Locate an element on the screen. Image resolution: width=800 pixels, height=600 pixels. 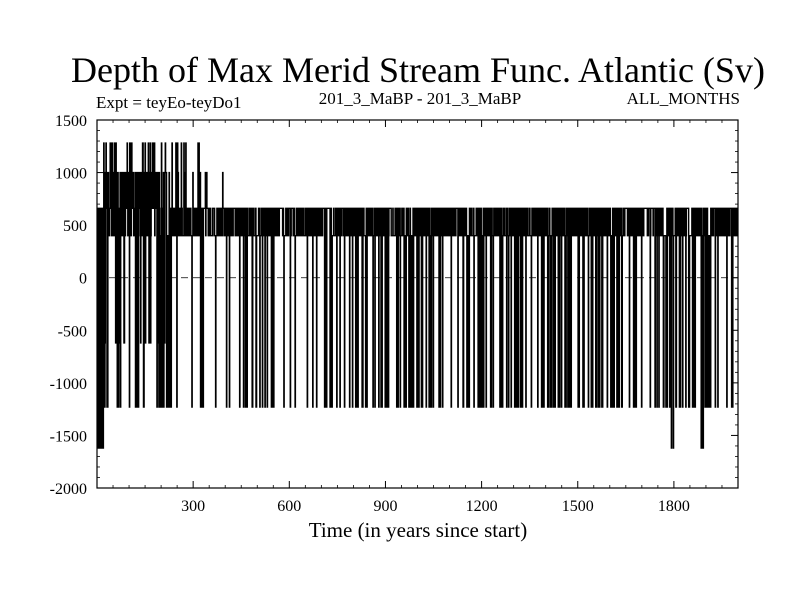
x-tick-label: 300 is located at coordinates (193, 506).